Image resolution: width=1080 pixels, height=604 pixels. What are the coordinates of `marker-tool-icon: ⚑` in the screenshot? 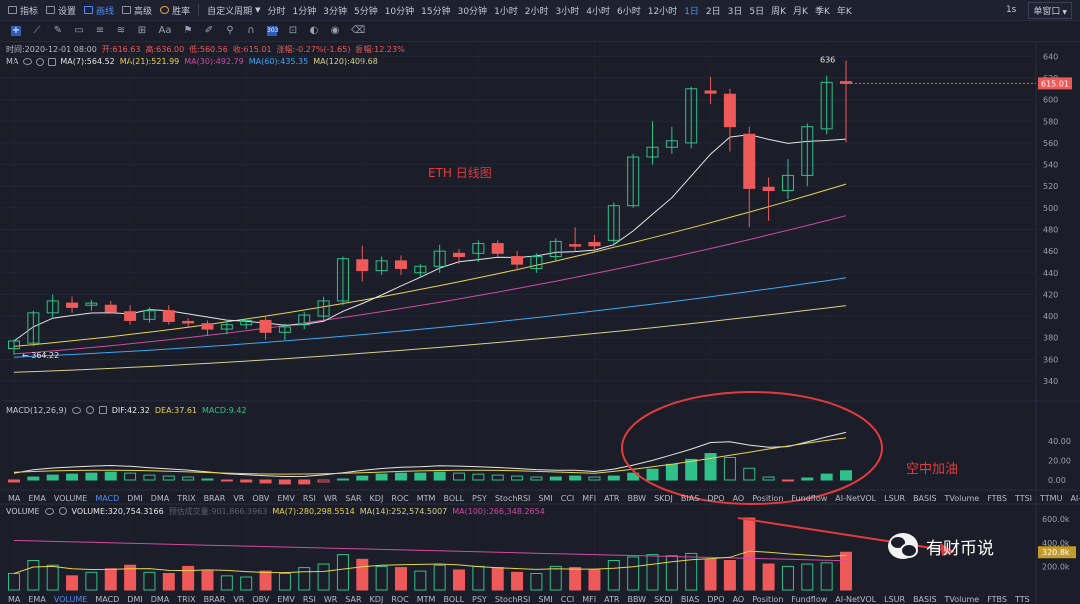 It's located at (188, 30).